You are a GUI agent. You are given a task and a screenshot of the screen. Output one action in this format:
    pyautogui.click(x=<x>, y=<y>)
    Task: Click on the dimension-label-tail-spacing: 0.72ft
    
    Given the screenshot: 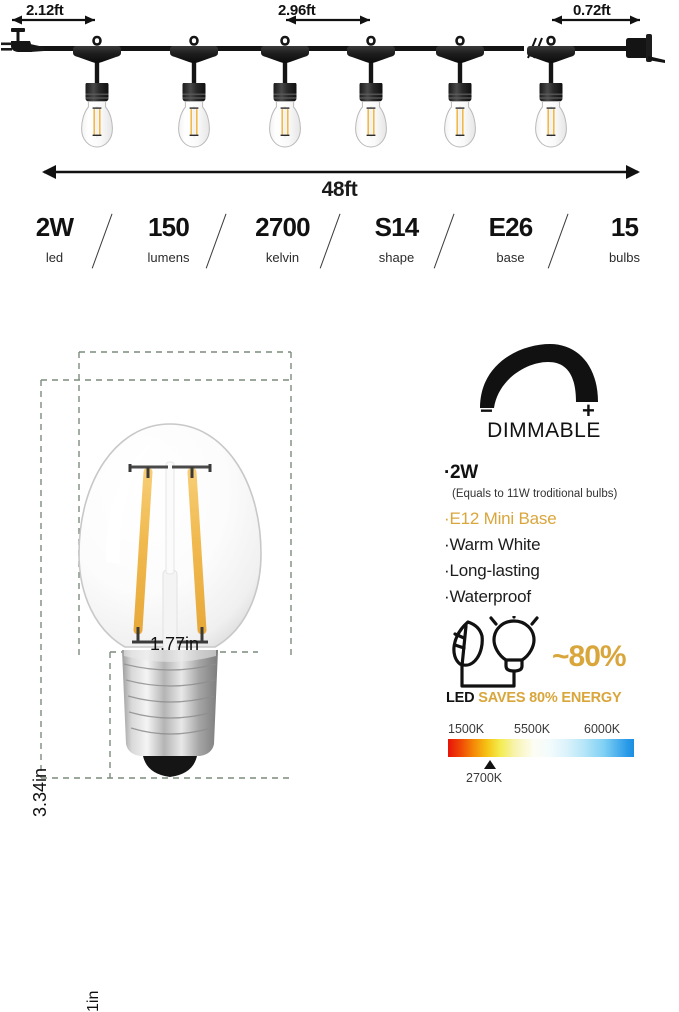 What is the action you would take?
    pyautogui.click(x=592, y=10)
    